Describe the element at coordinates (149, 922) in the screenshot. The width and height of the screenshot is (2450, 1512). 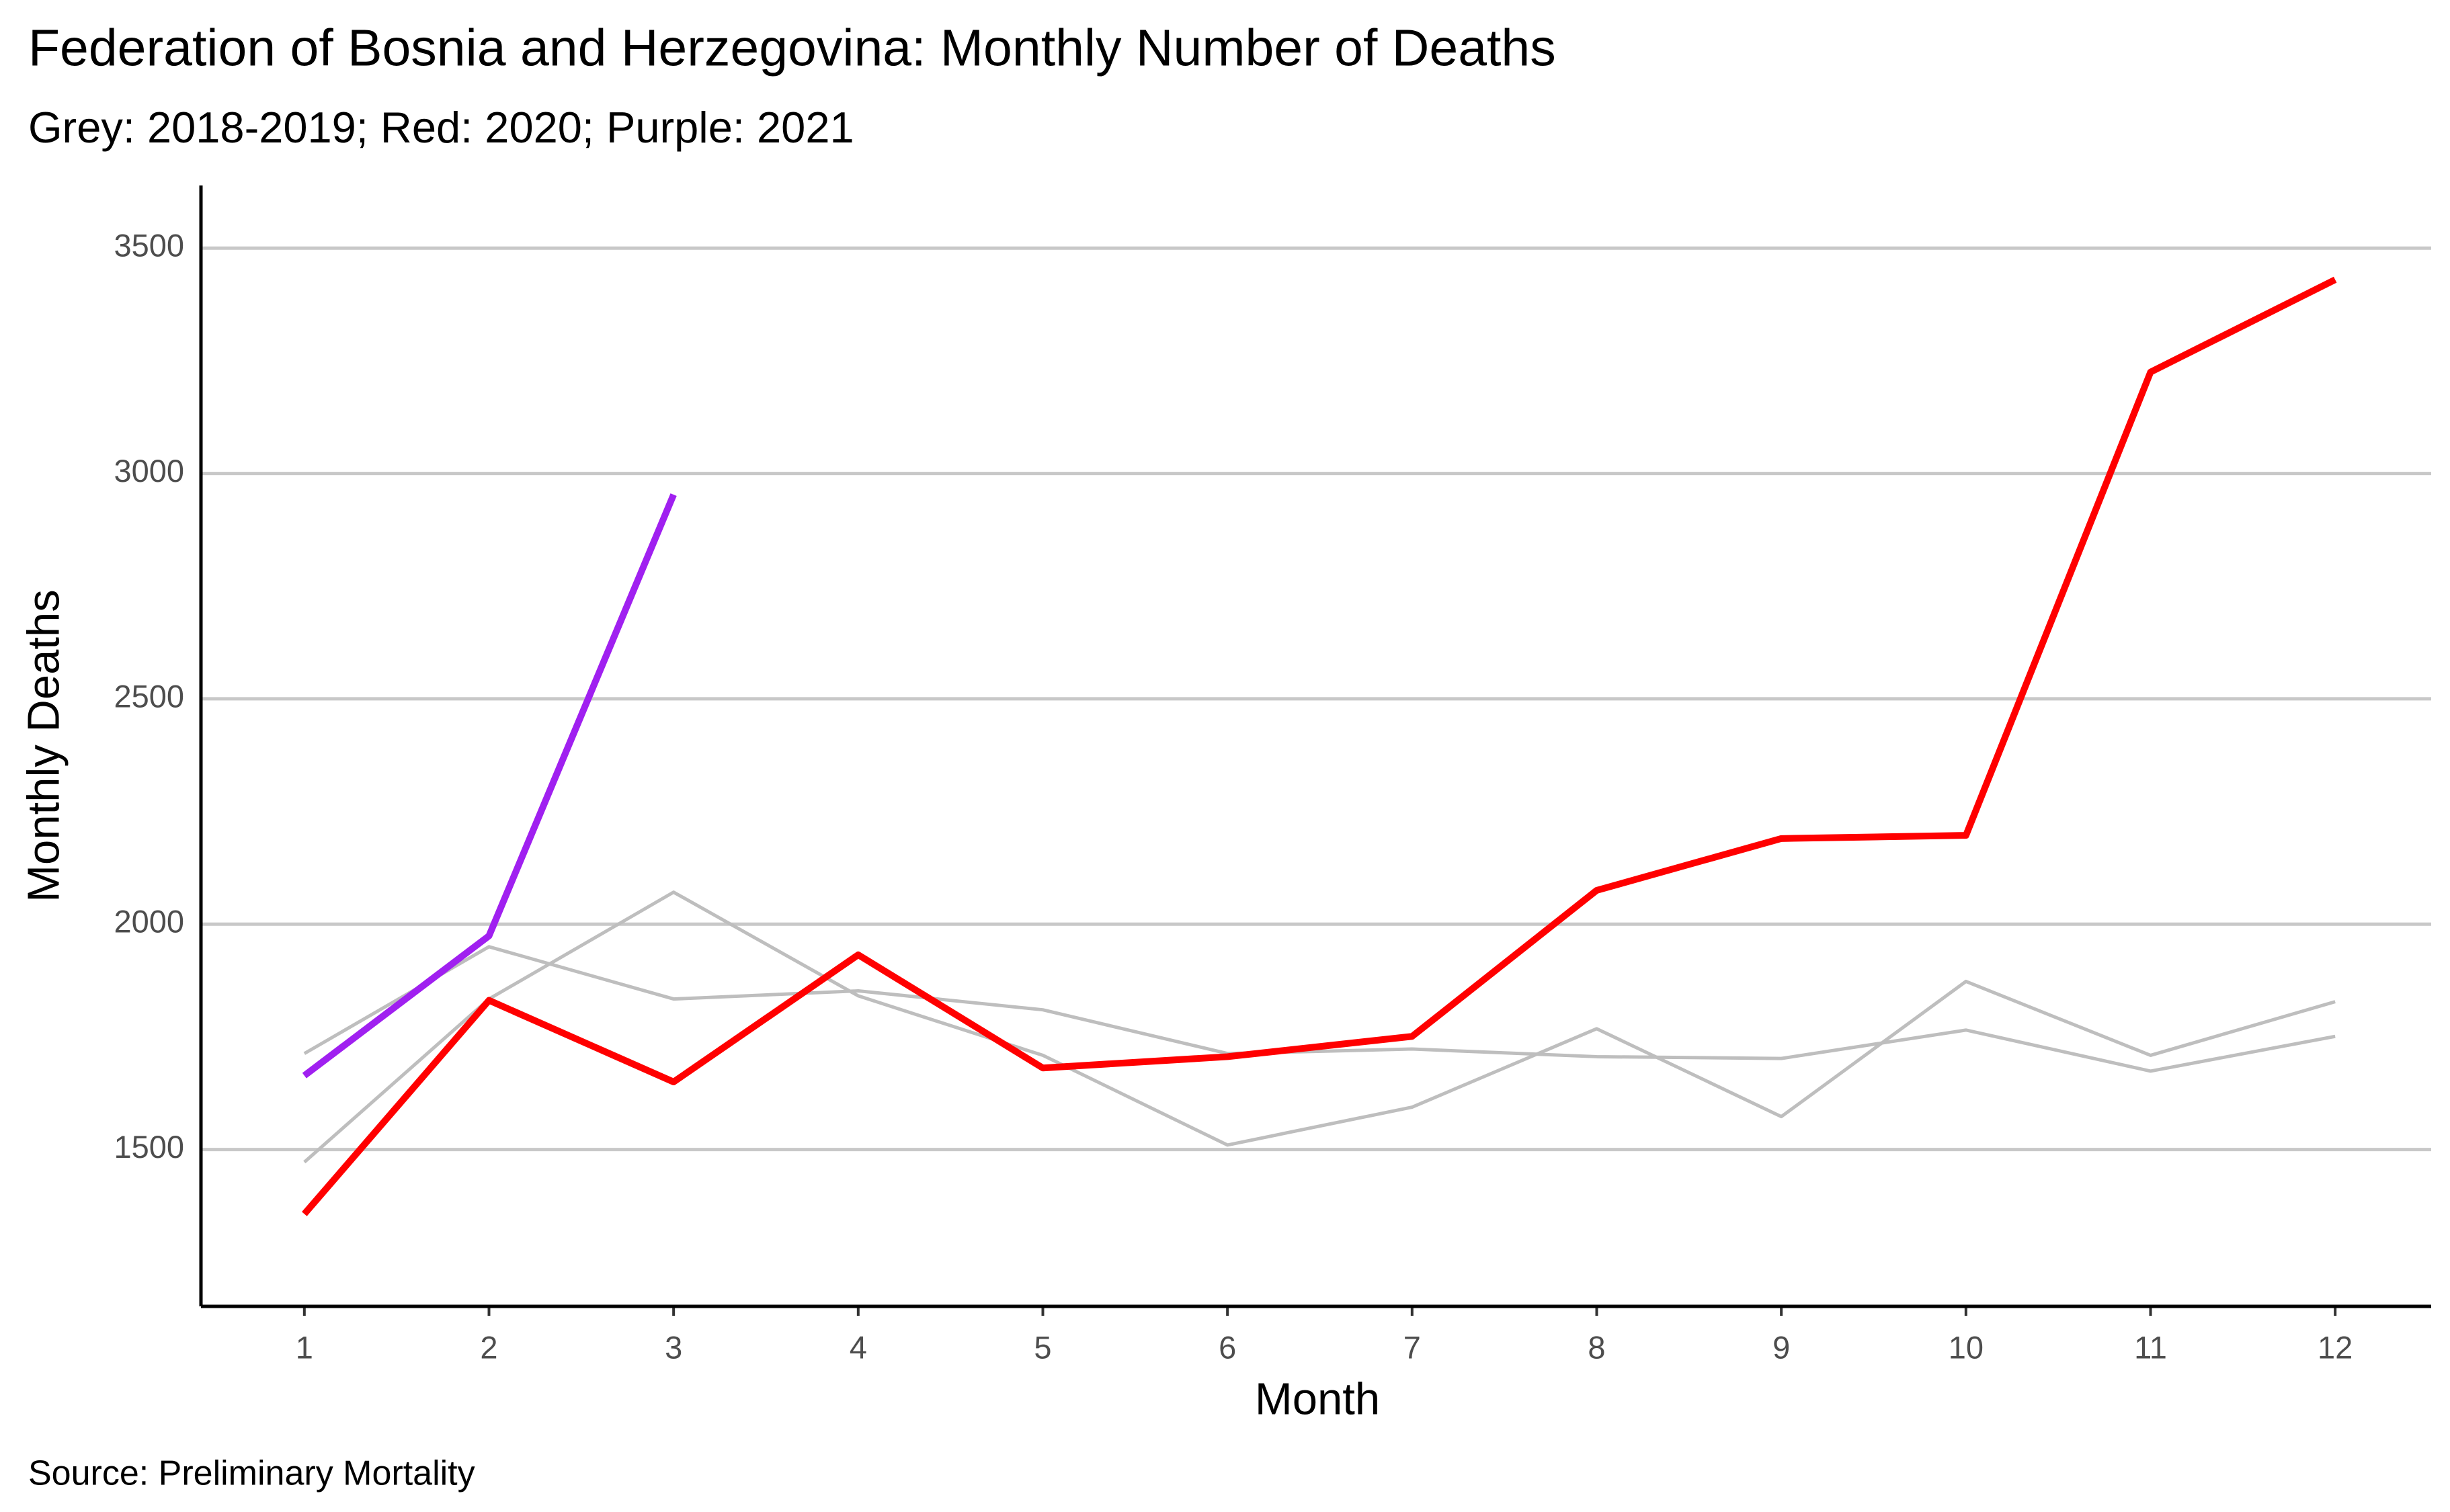
I see `y-tick-label: 2000` at that location.